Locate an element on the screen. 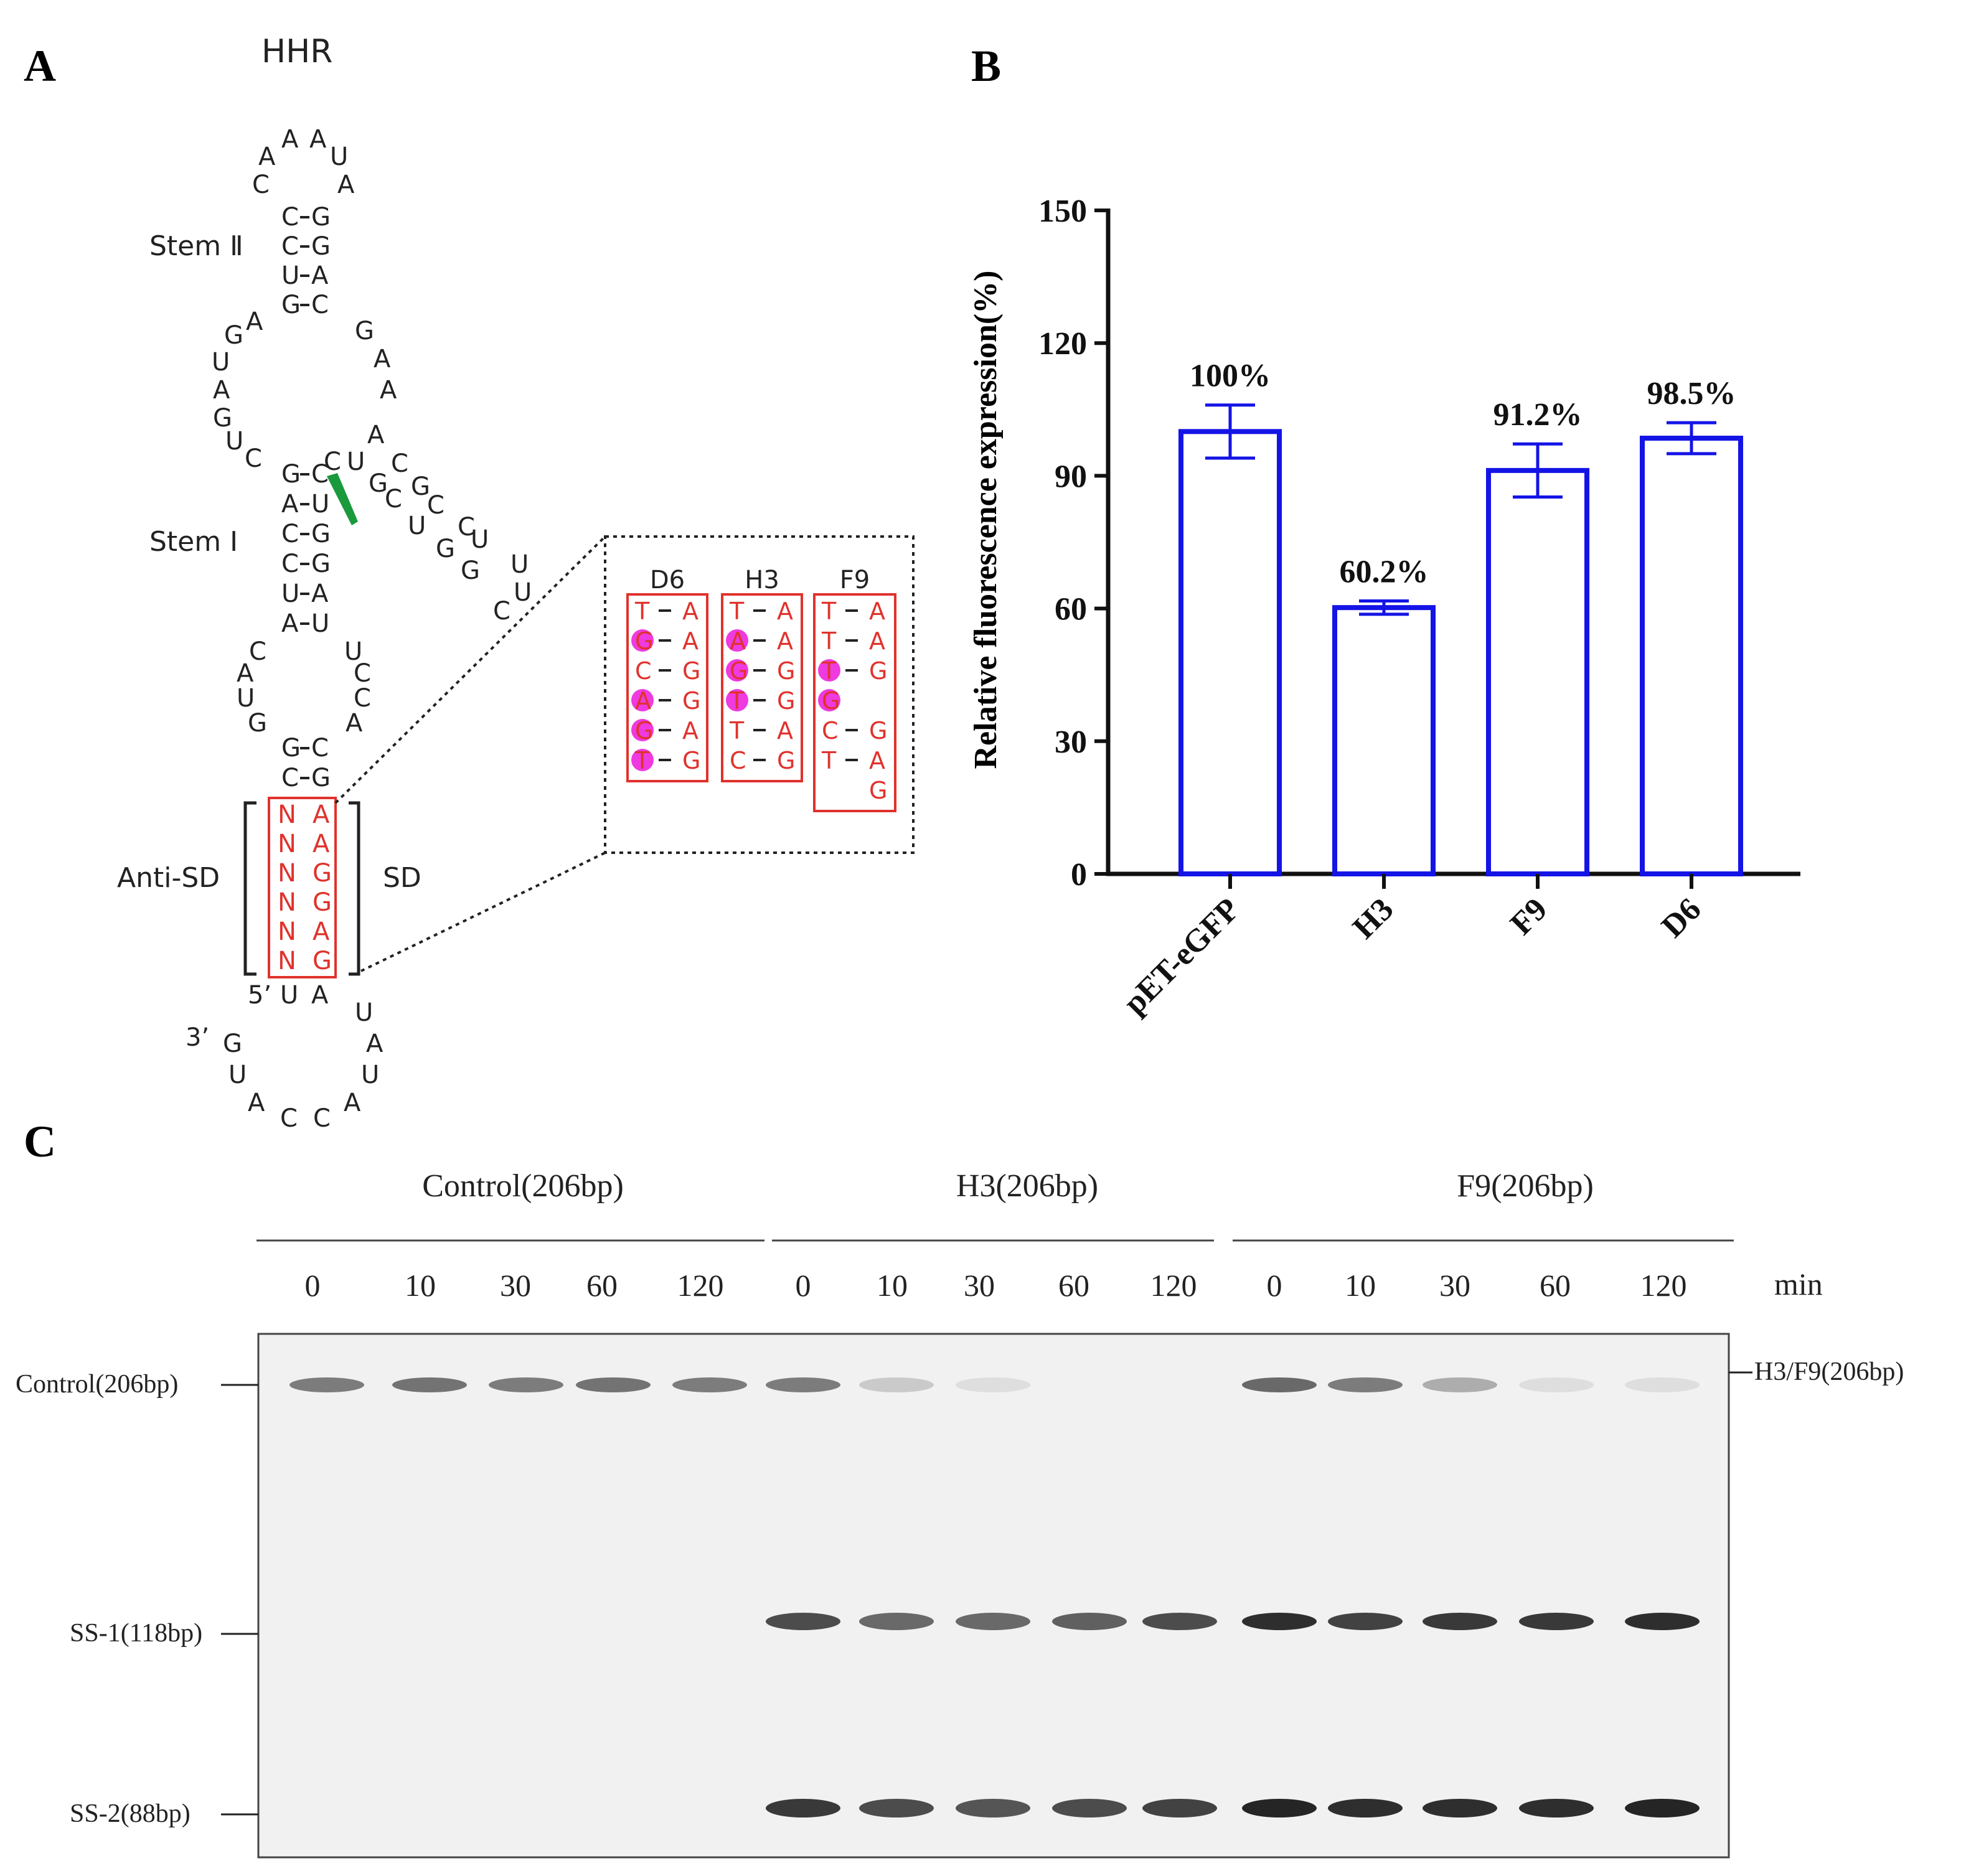  group-label: F9(206bp) is located at coordinates (1525, 1186).